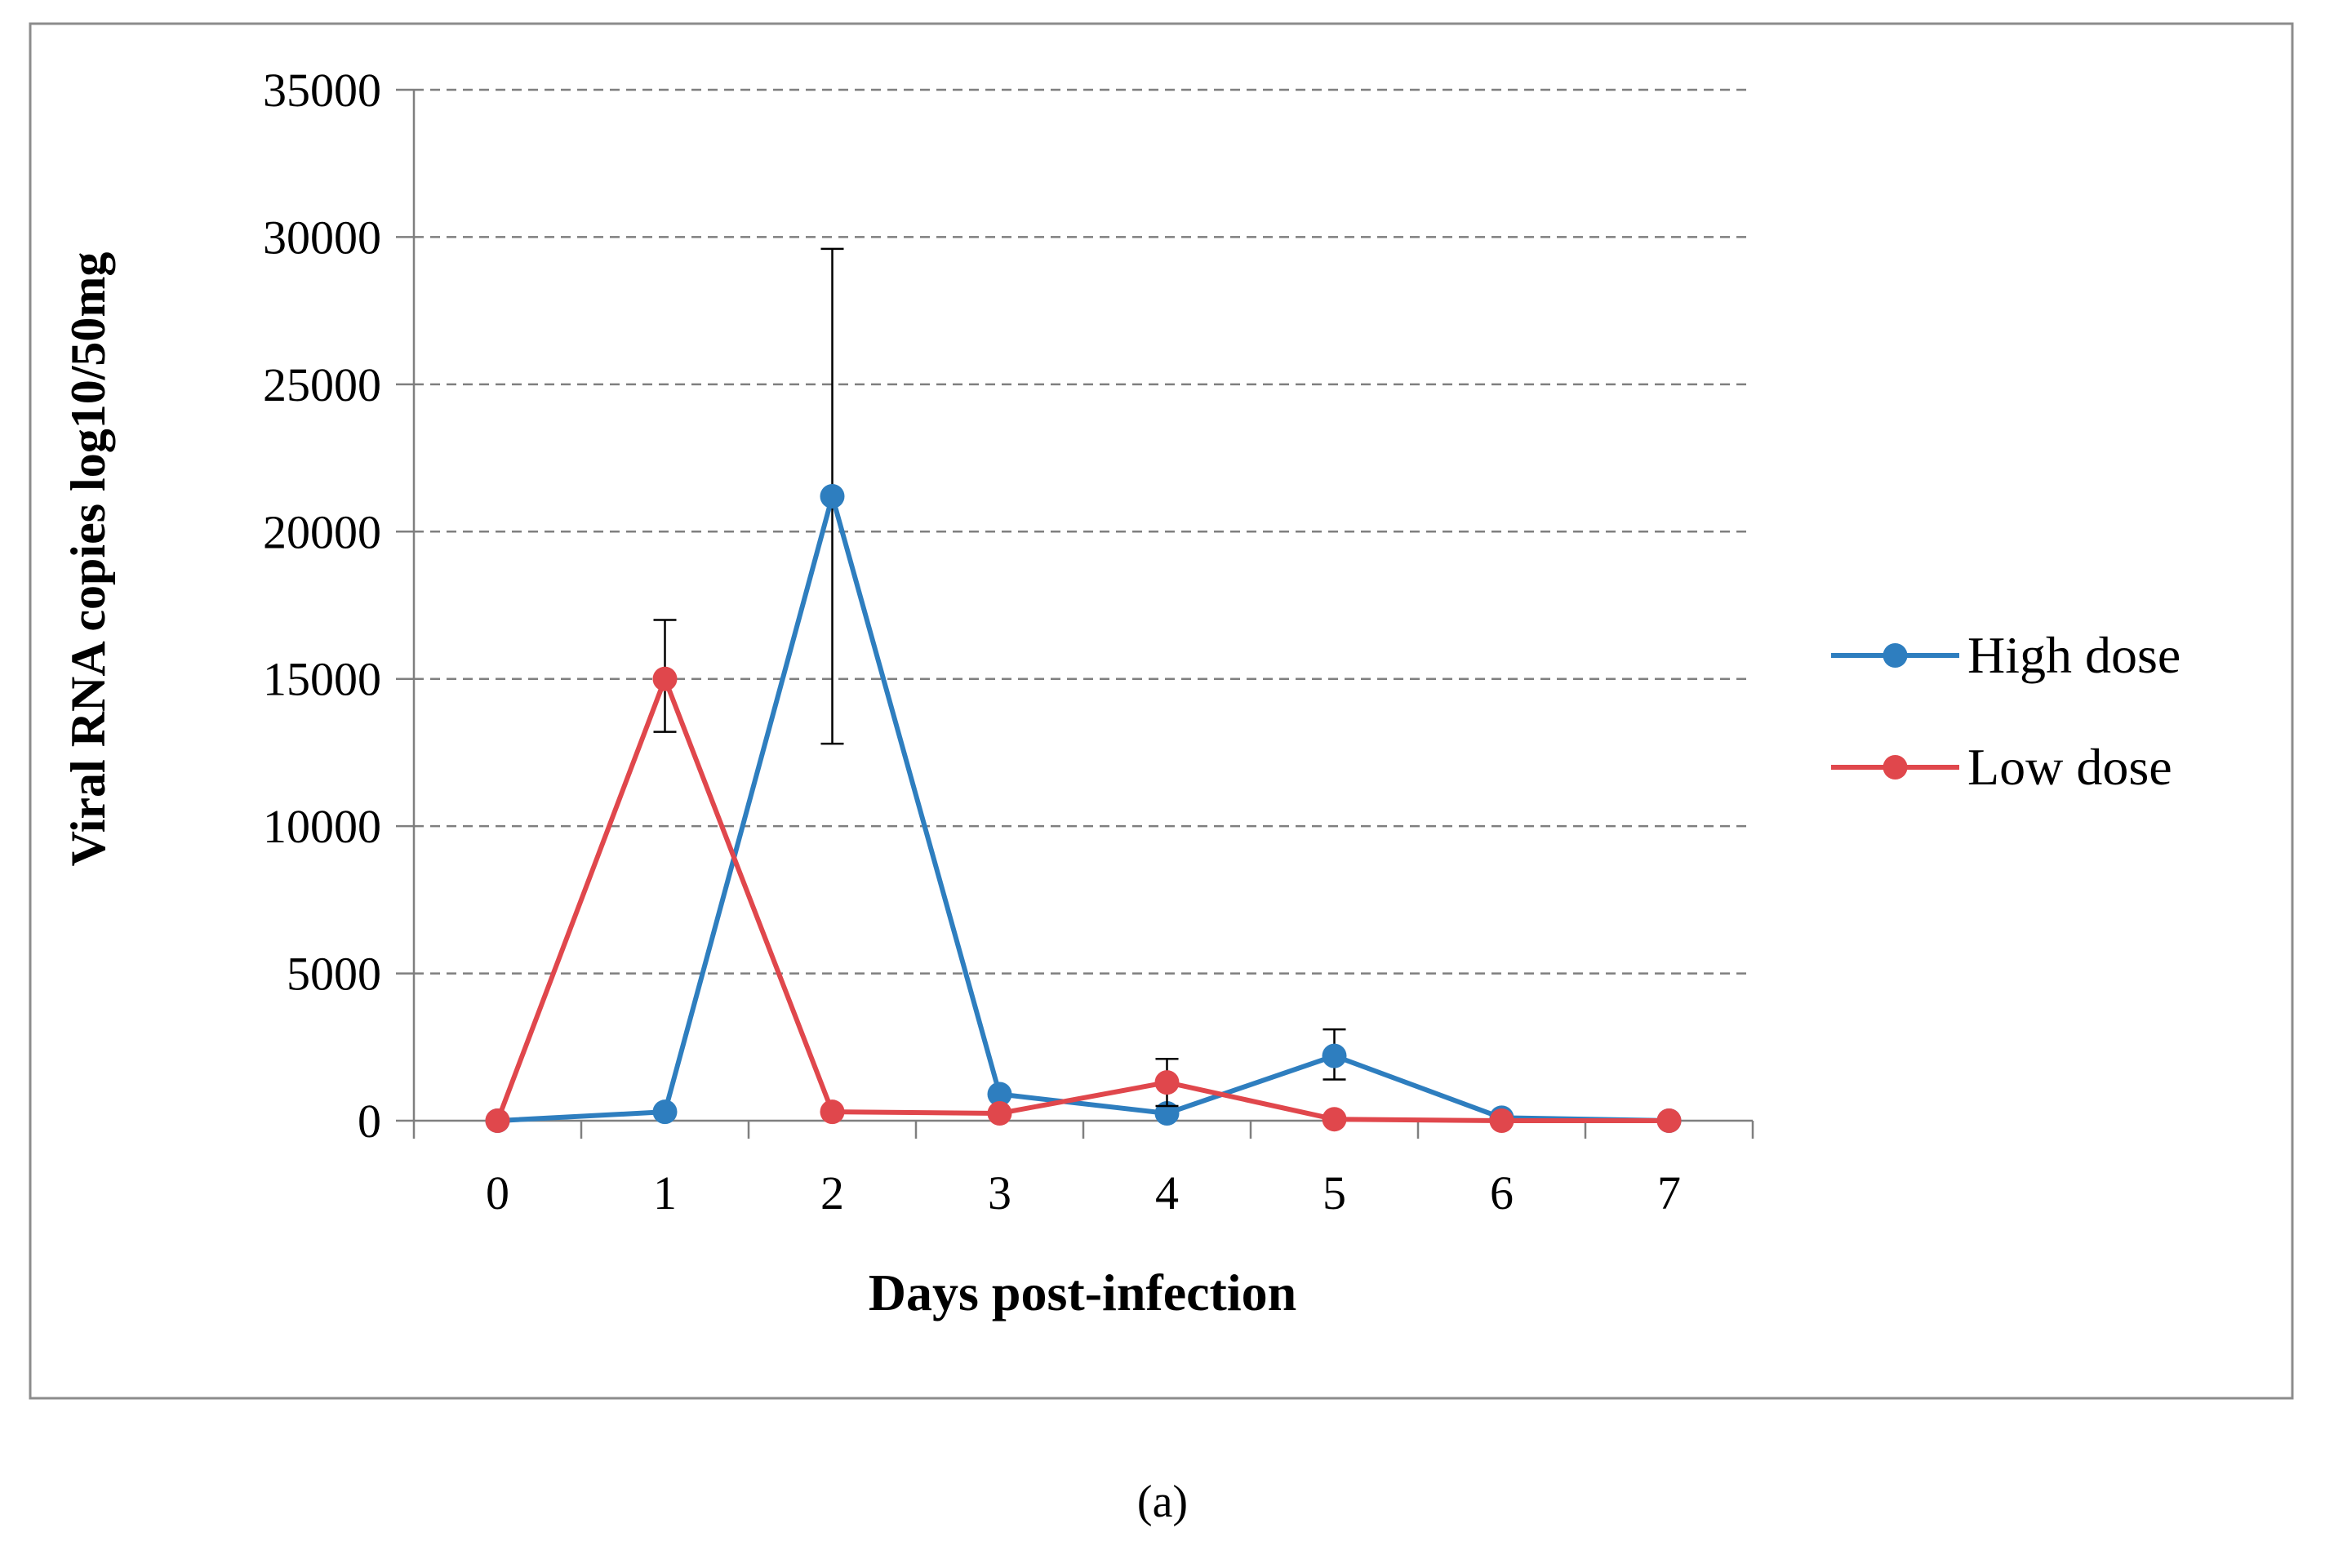 Image resolution: width=2325 pixels, height=1568 pixels. I want to click on series-line, so click(1082, 900).